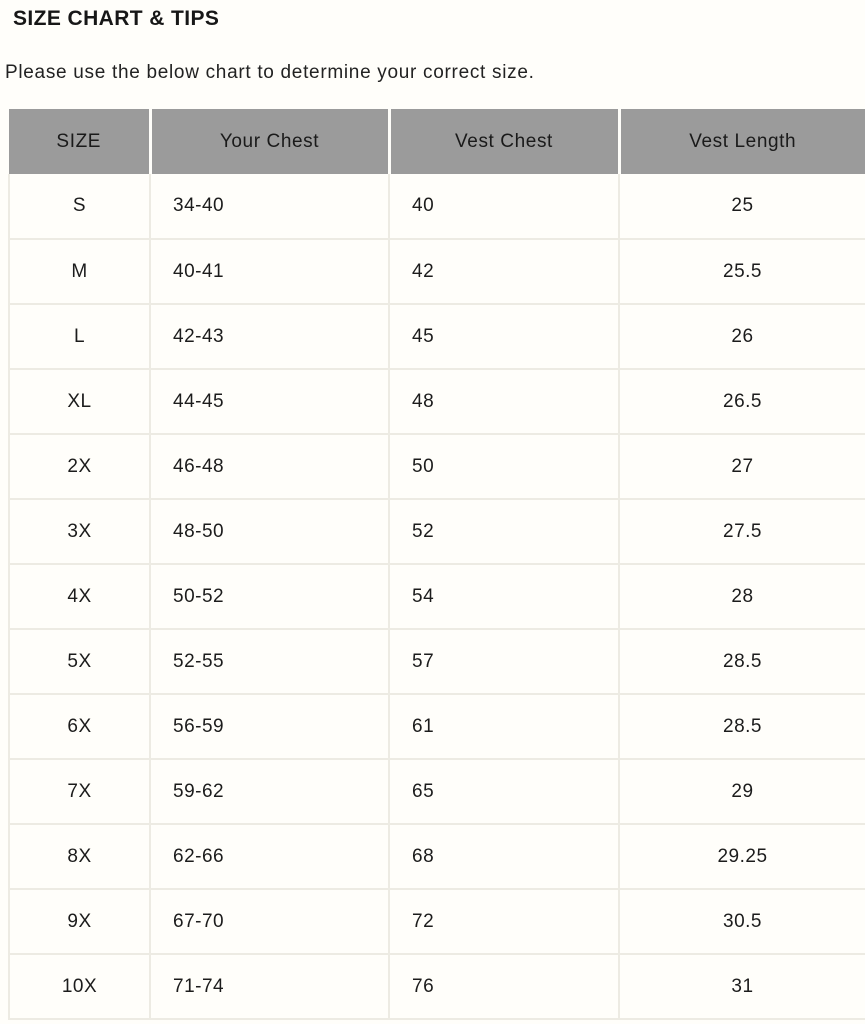 The image size is (865, 1024). I want to click on table-row: 7X 59-62 65 29, so click(436, 792).